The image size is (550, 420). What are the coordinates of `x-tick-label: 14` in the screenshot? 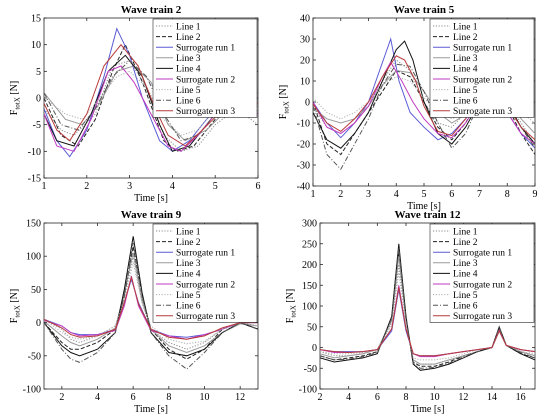 It's located at (492, 397).